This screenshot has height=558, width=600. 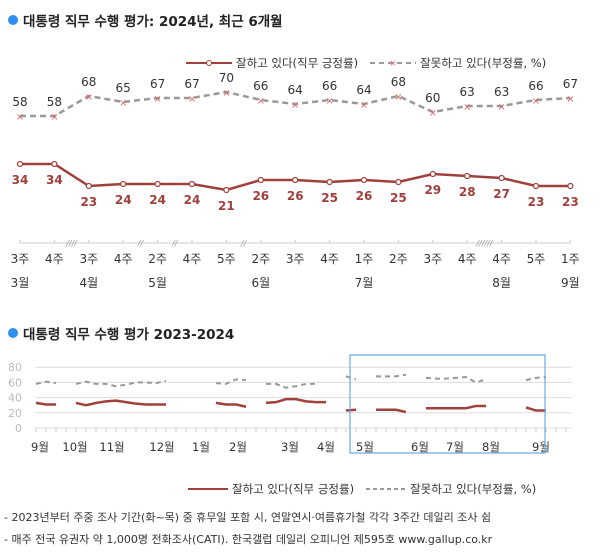 What do you see at coordinates (244, 243) in the screenshot?
I see `axis-break-mark: //` at bounding box center [244, 243].